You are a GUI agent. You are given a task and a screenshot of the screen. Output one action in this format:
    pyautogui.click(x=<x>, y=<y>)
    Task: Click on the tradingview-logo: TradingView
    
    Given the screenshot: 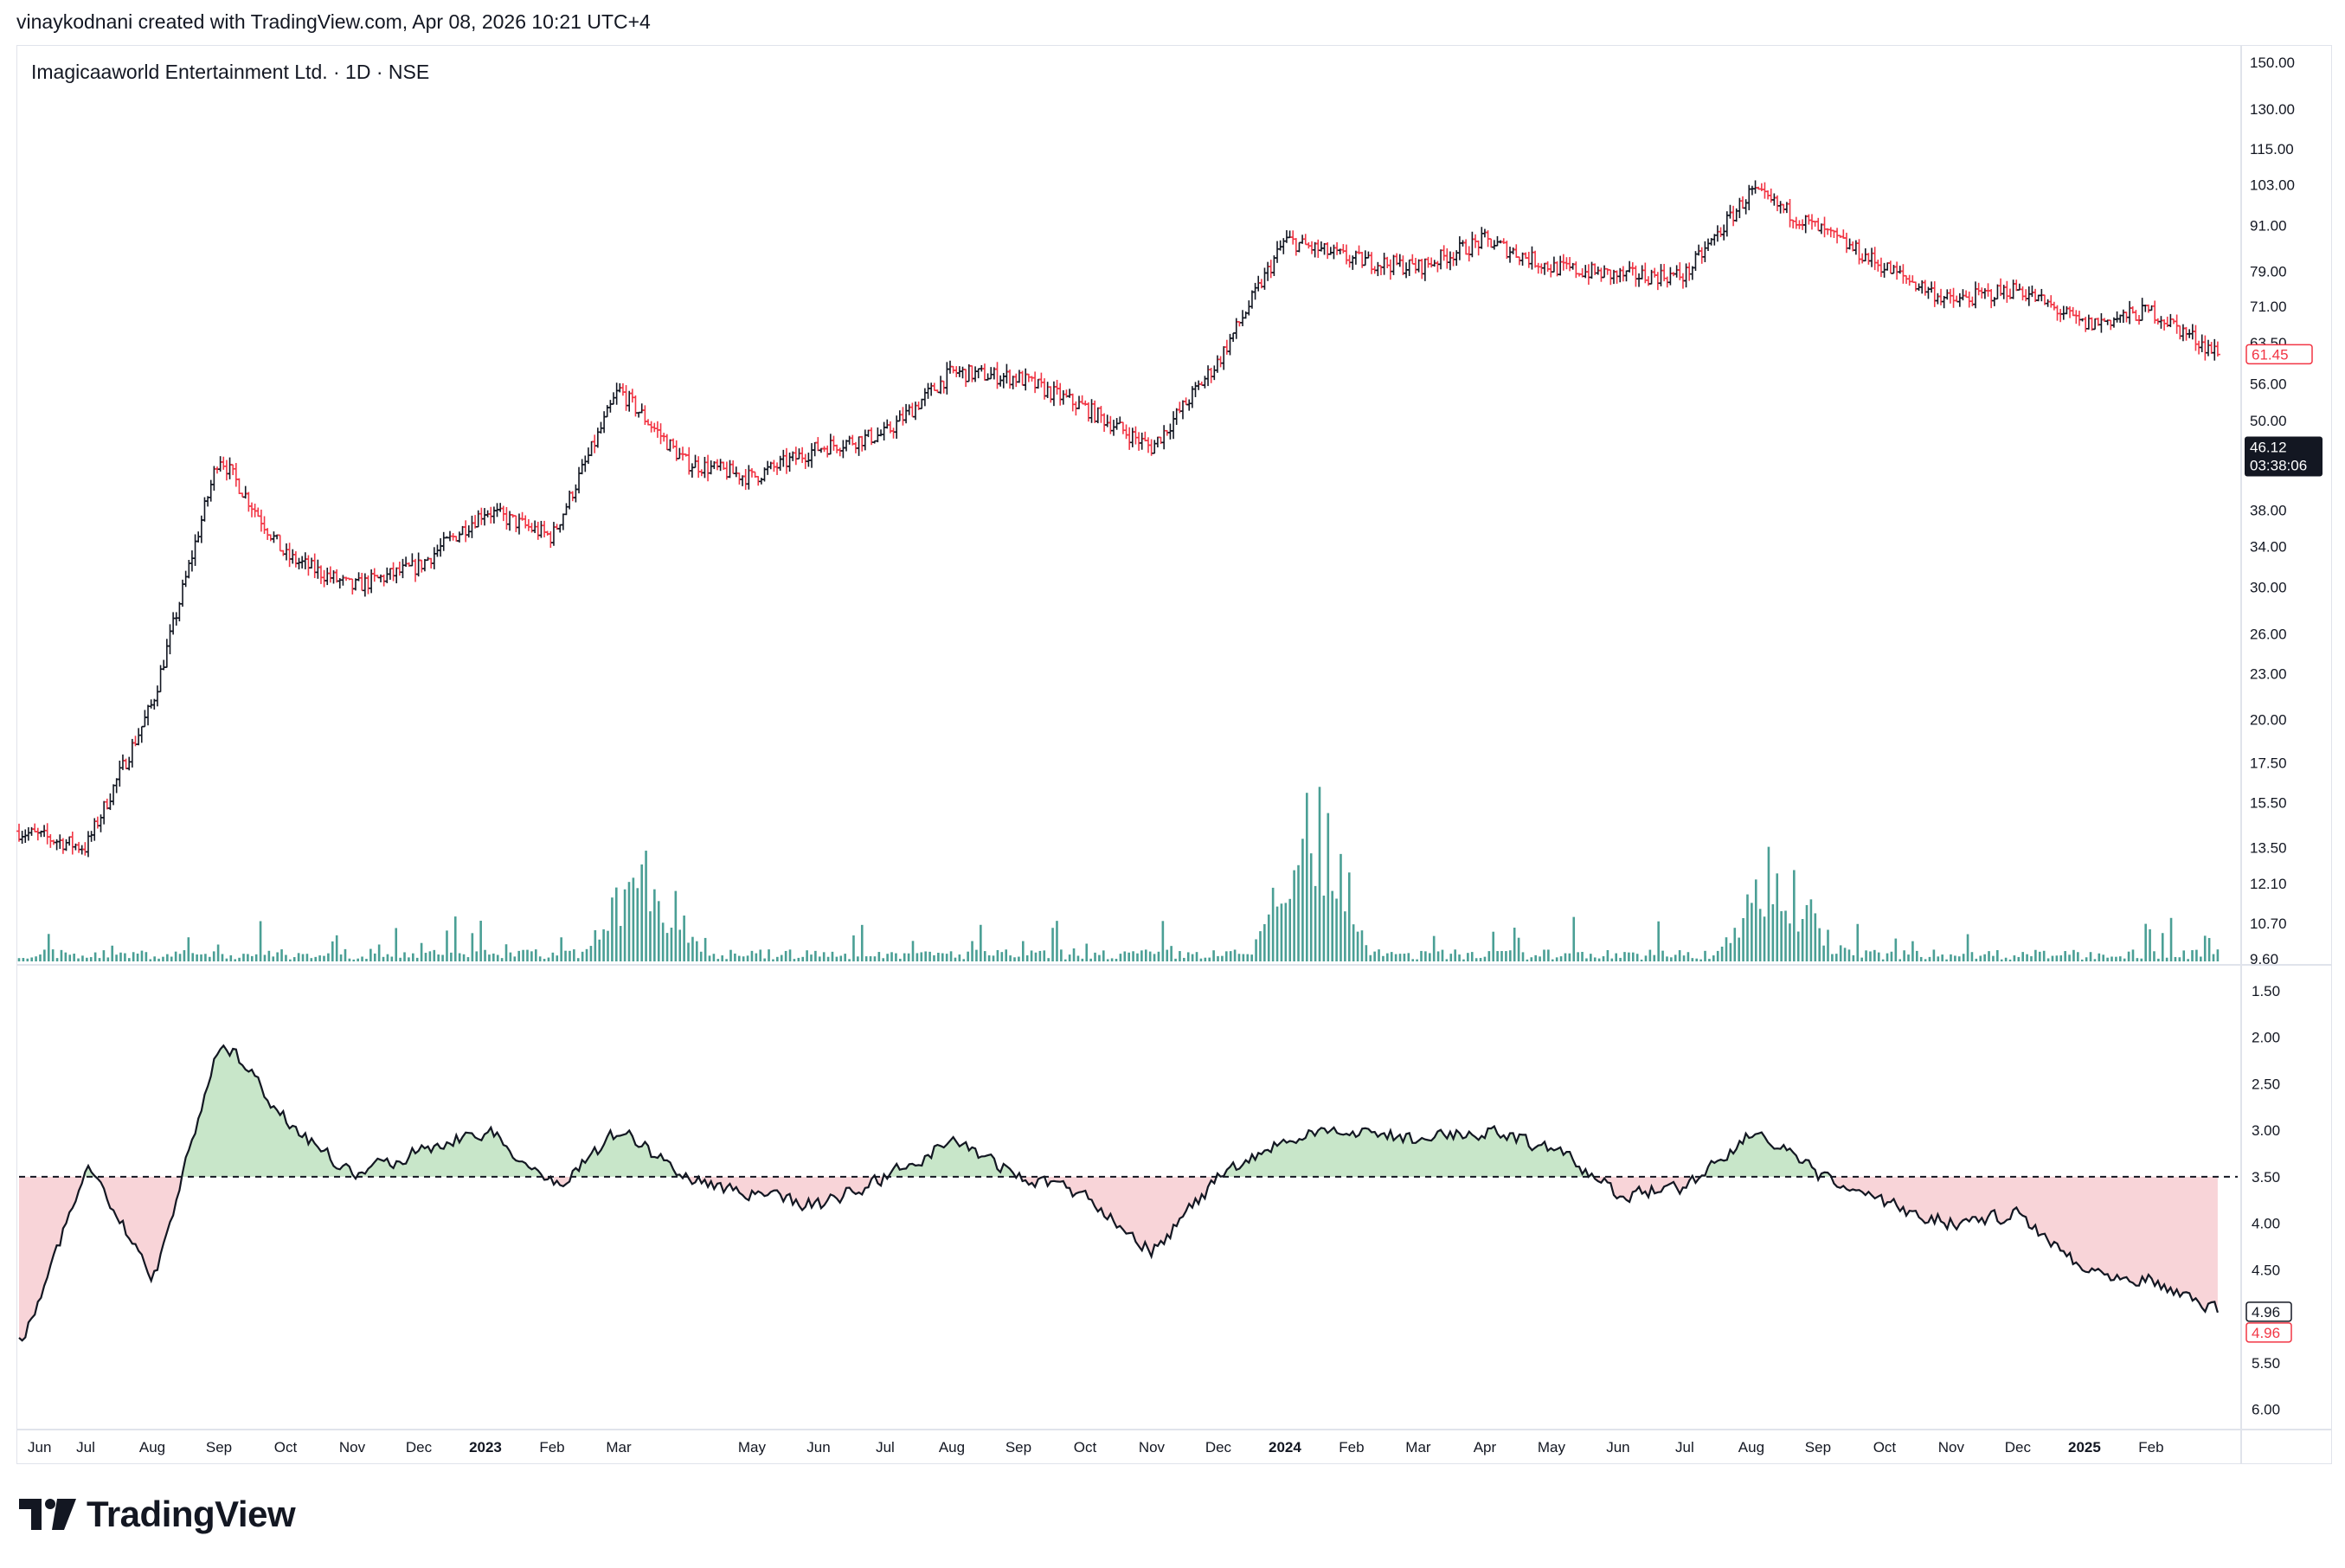 What is the action you would take?
    pyautogui.click(x=157, y=1514)
    